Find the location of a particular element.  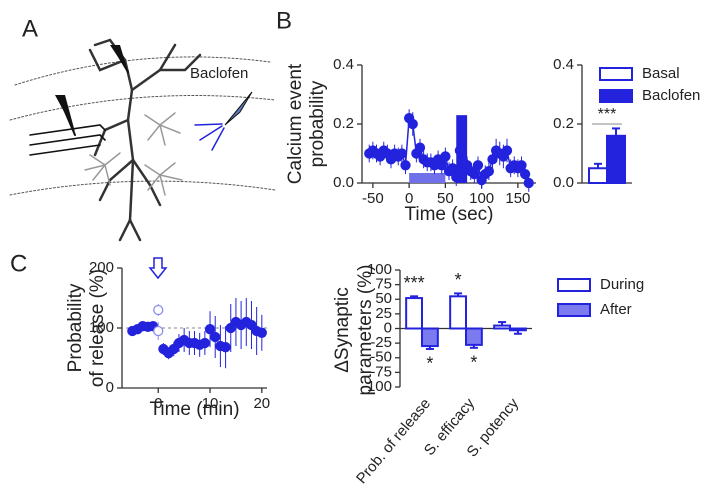

y-axis-label: Probability is located at coordinates (75, 327).